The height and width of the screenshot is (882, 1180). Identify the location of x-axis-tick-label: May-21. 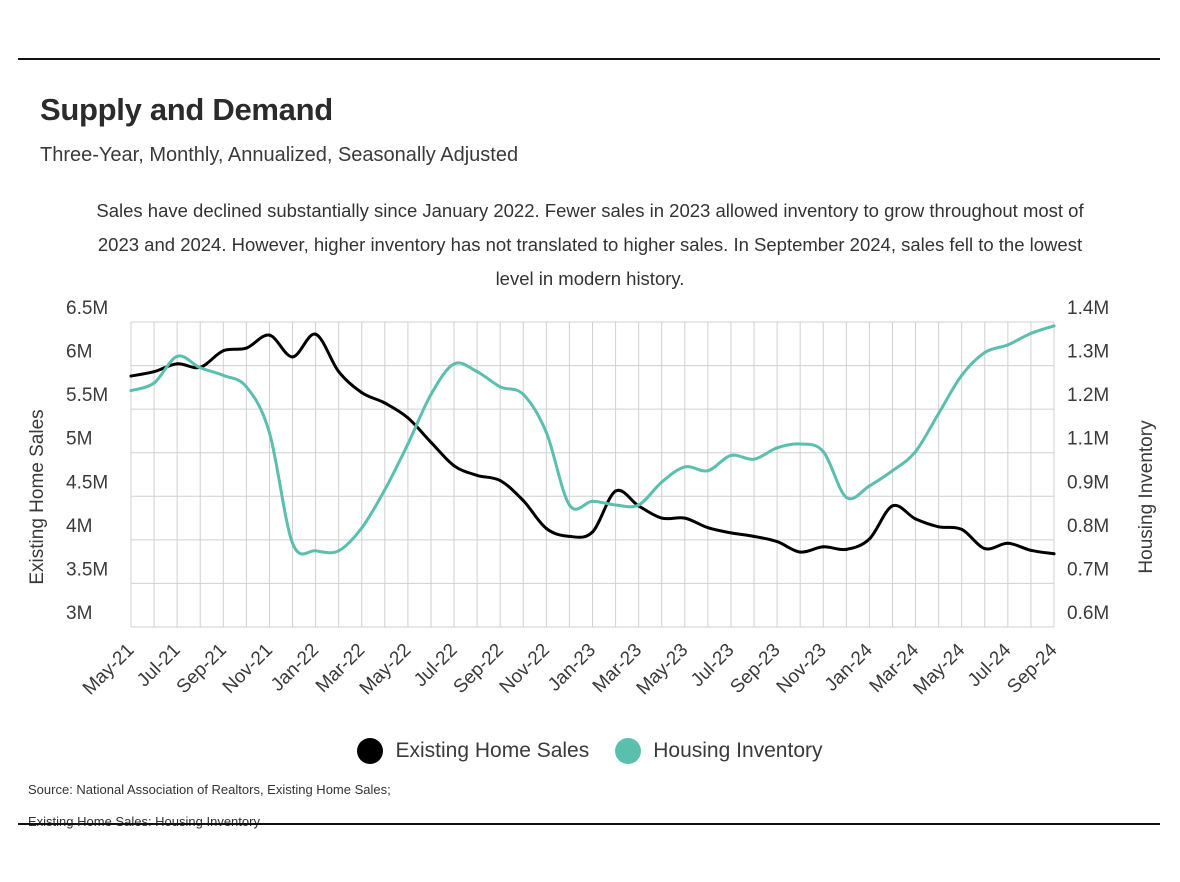
(109, 670).